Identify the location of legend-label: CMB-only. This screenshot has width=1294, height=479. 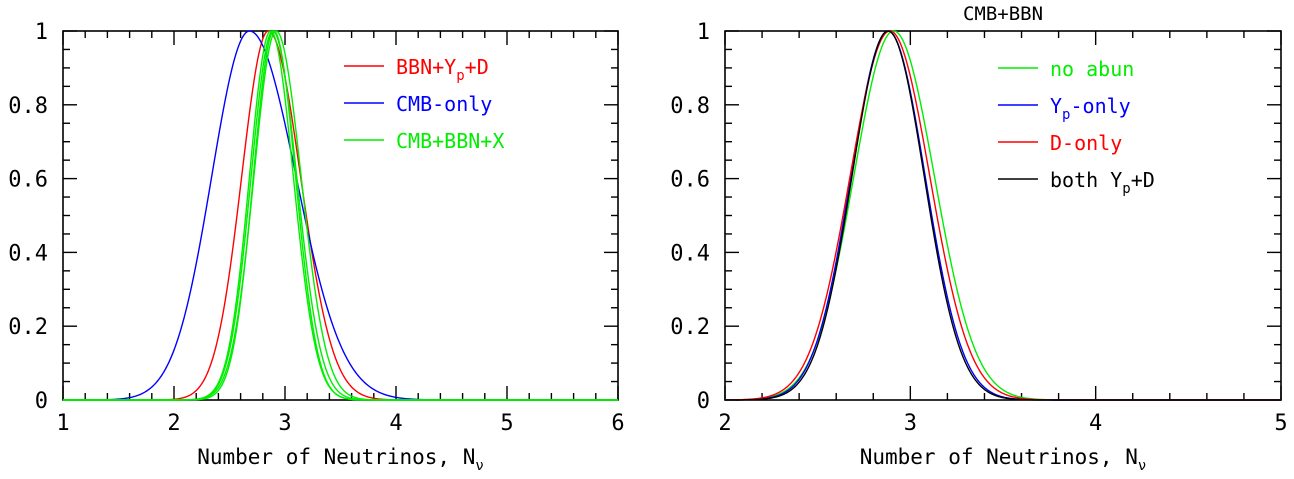
(444, 104).